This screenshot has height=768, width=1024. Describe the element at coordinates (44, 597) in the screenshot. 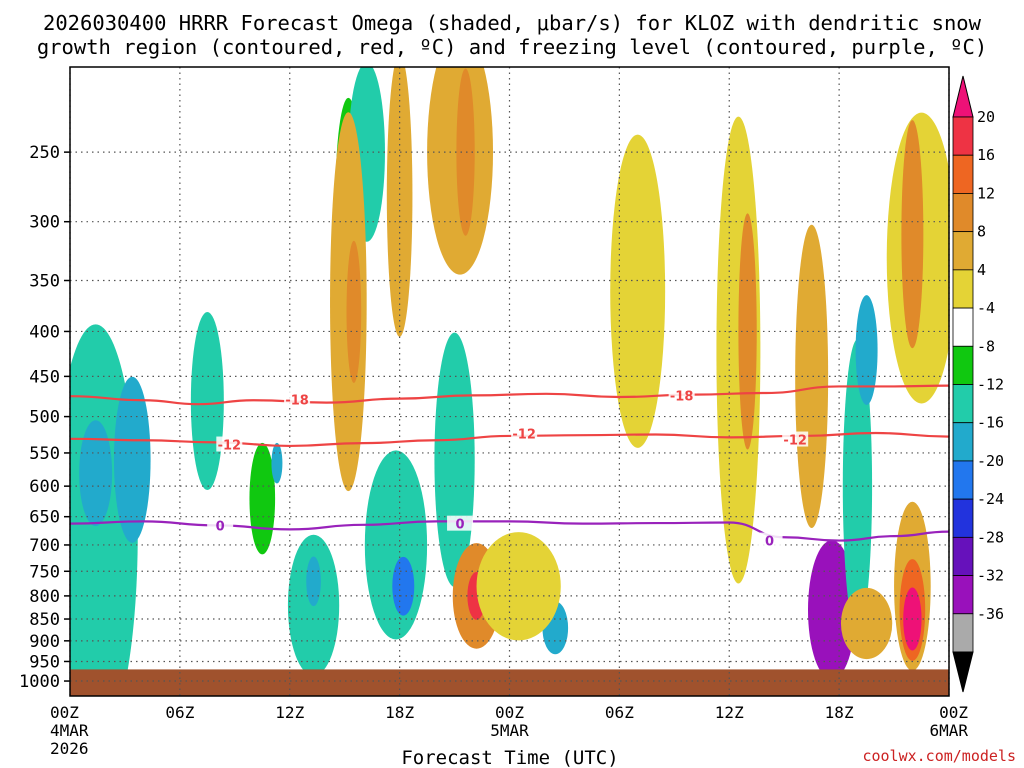

I see `y-tick-label: 800` at that location.